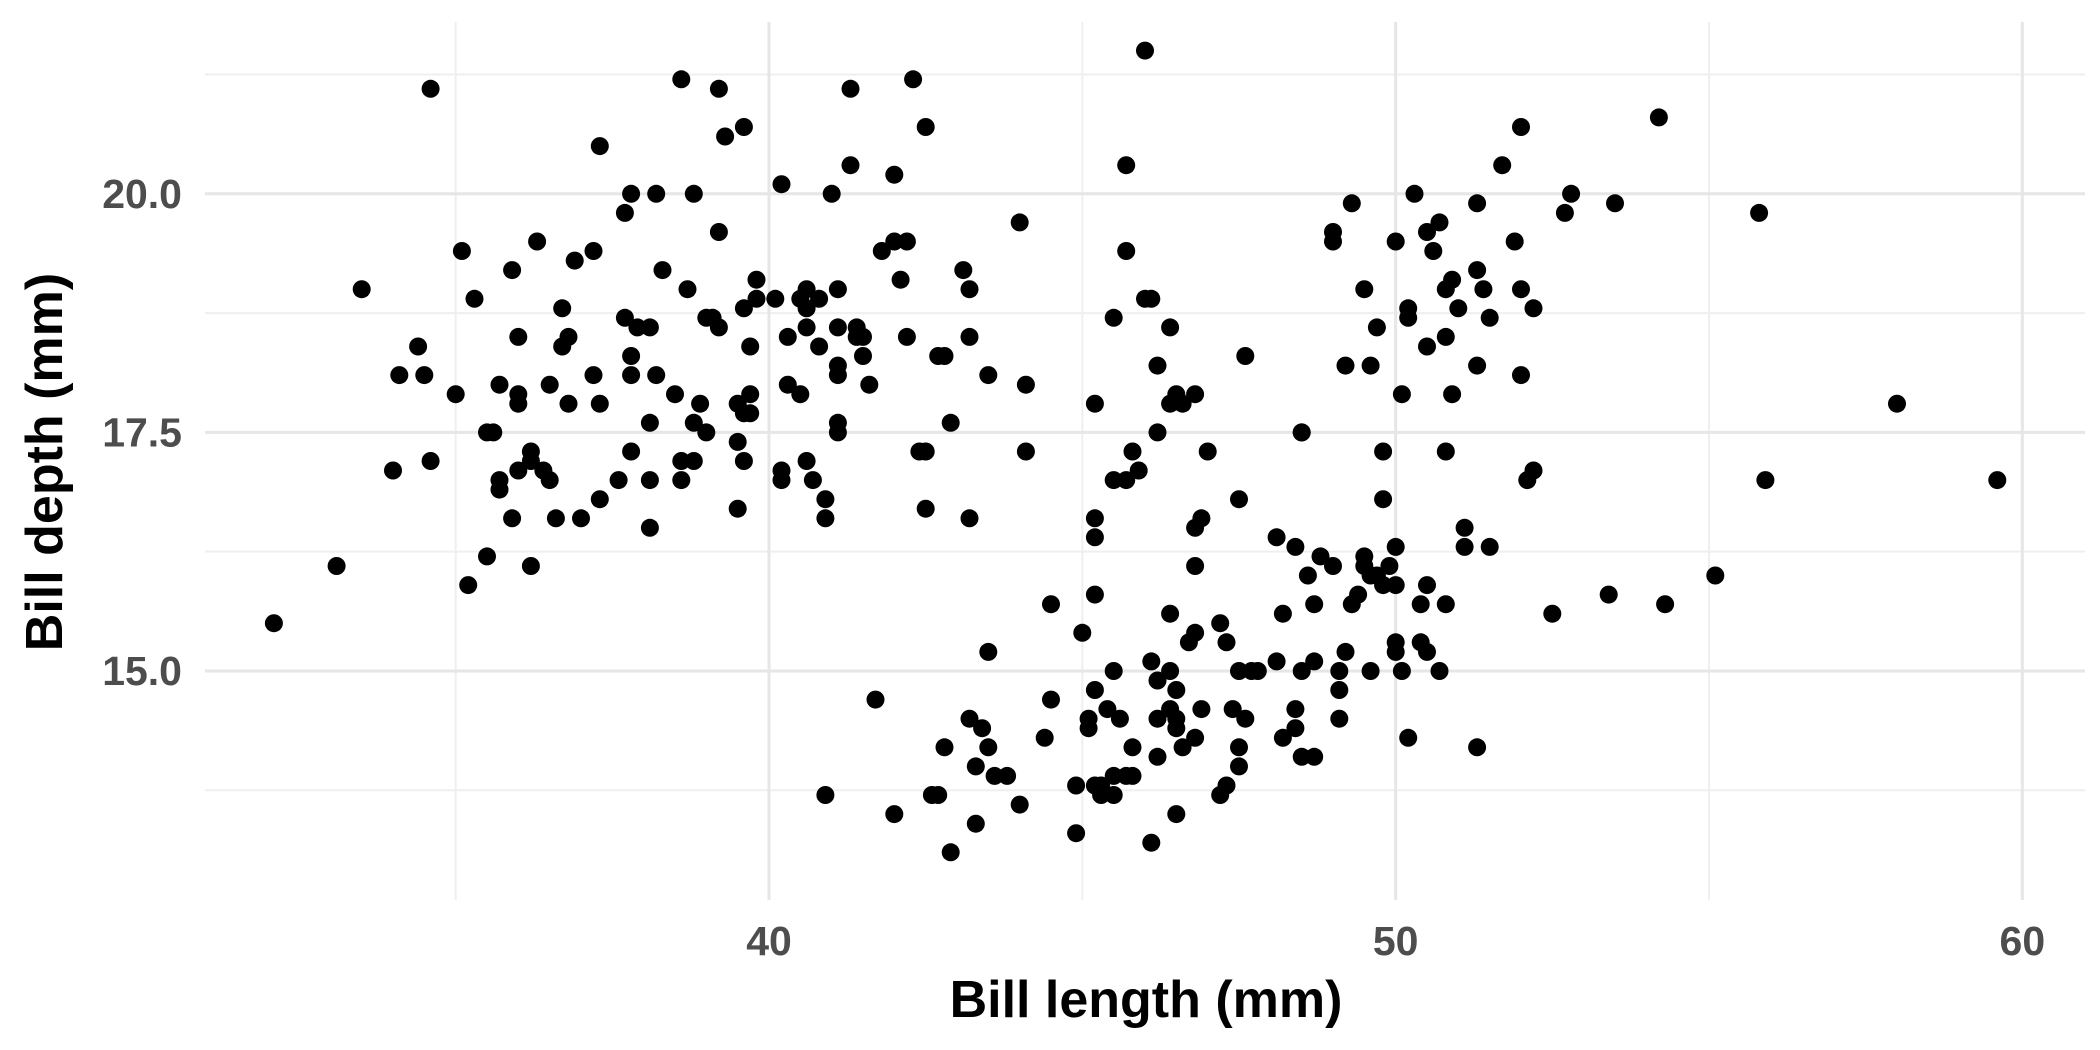 The image size is (2100, 1050). Describe the element at coordinates (2023, 941) in the screenshot. I see `x-tick-label: 60` at that location.